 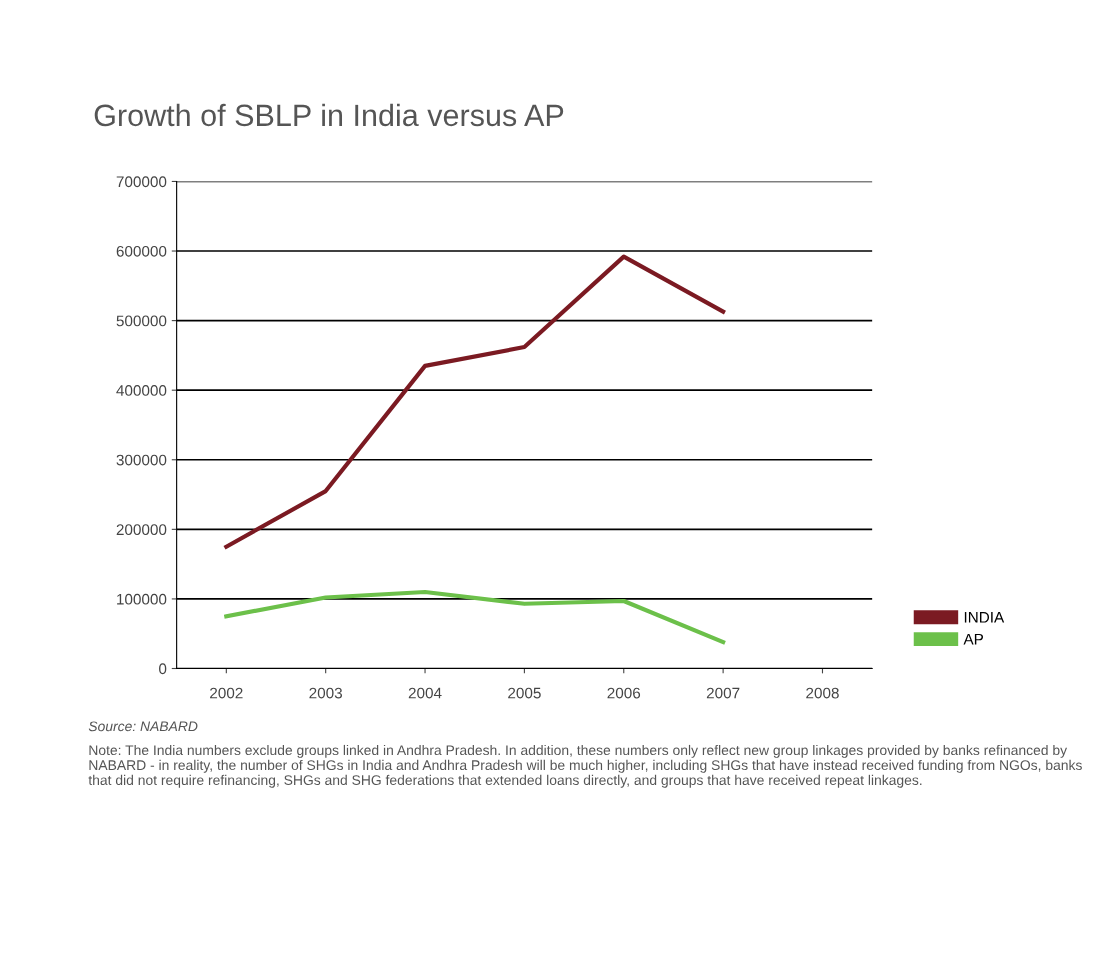 What do you see at coordinates (163, 669) in the screenshot?
I see `y-tick-label: 0` at bounding box center [163, 669].